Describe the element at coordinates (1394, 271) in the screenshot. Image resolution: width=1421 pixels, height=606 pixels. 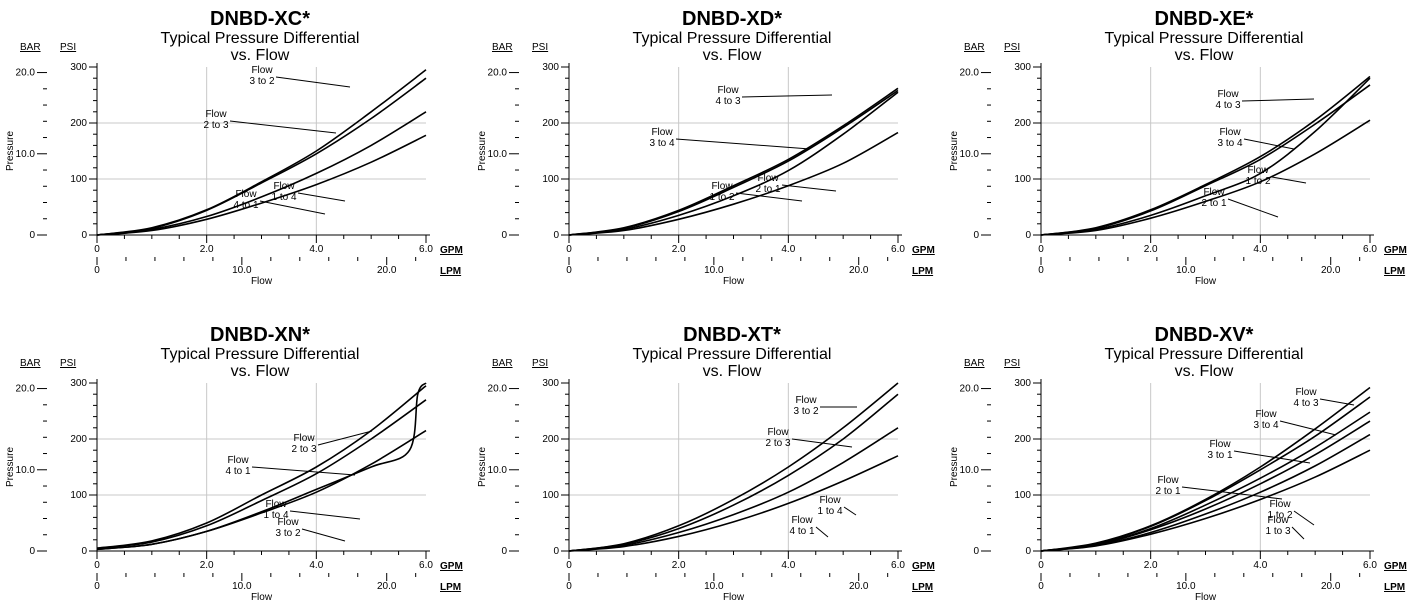
I see `x-unit-label-lpm: LPM` at that location.